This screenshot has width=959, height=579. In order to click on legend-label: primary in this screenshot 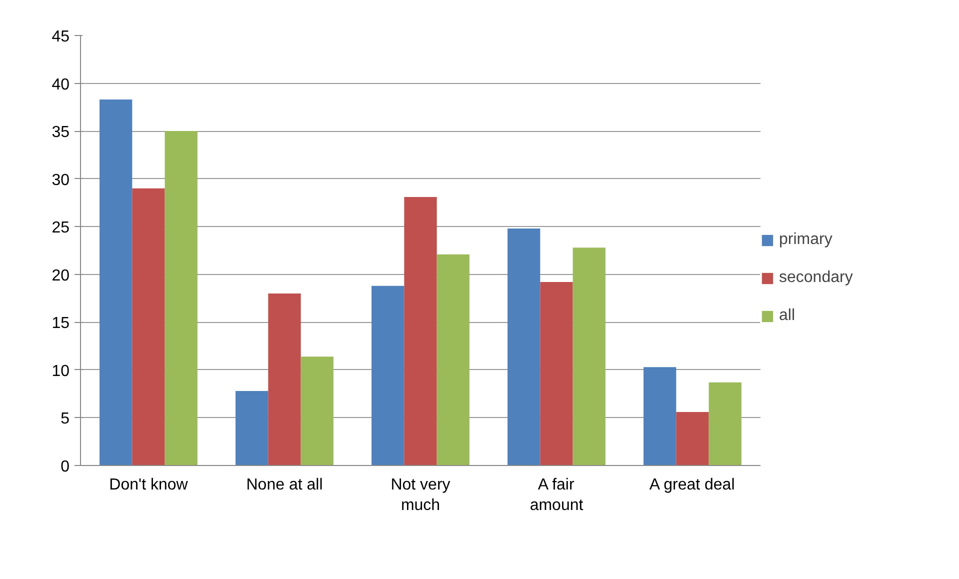, I will do `click(805, 240)`.